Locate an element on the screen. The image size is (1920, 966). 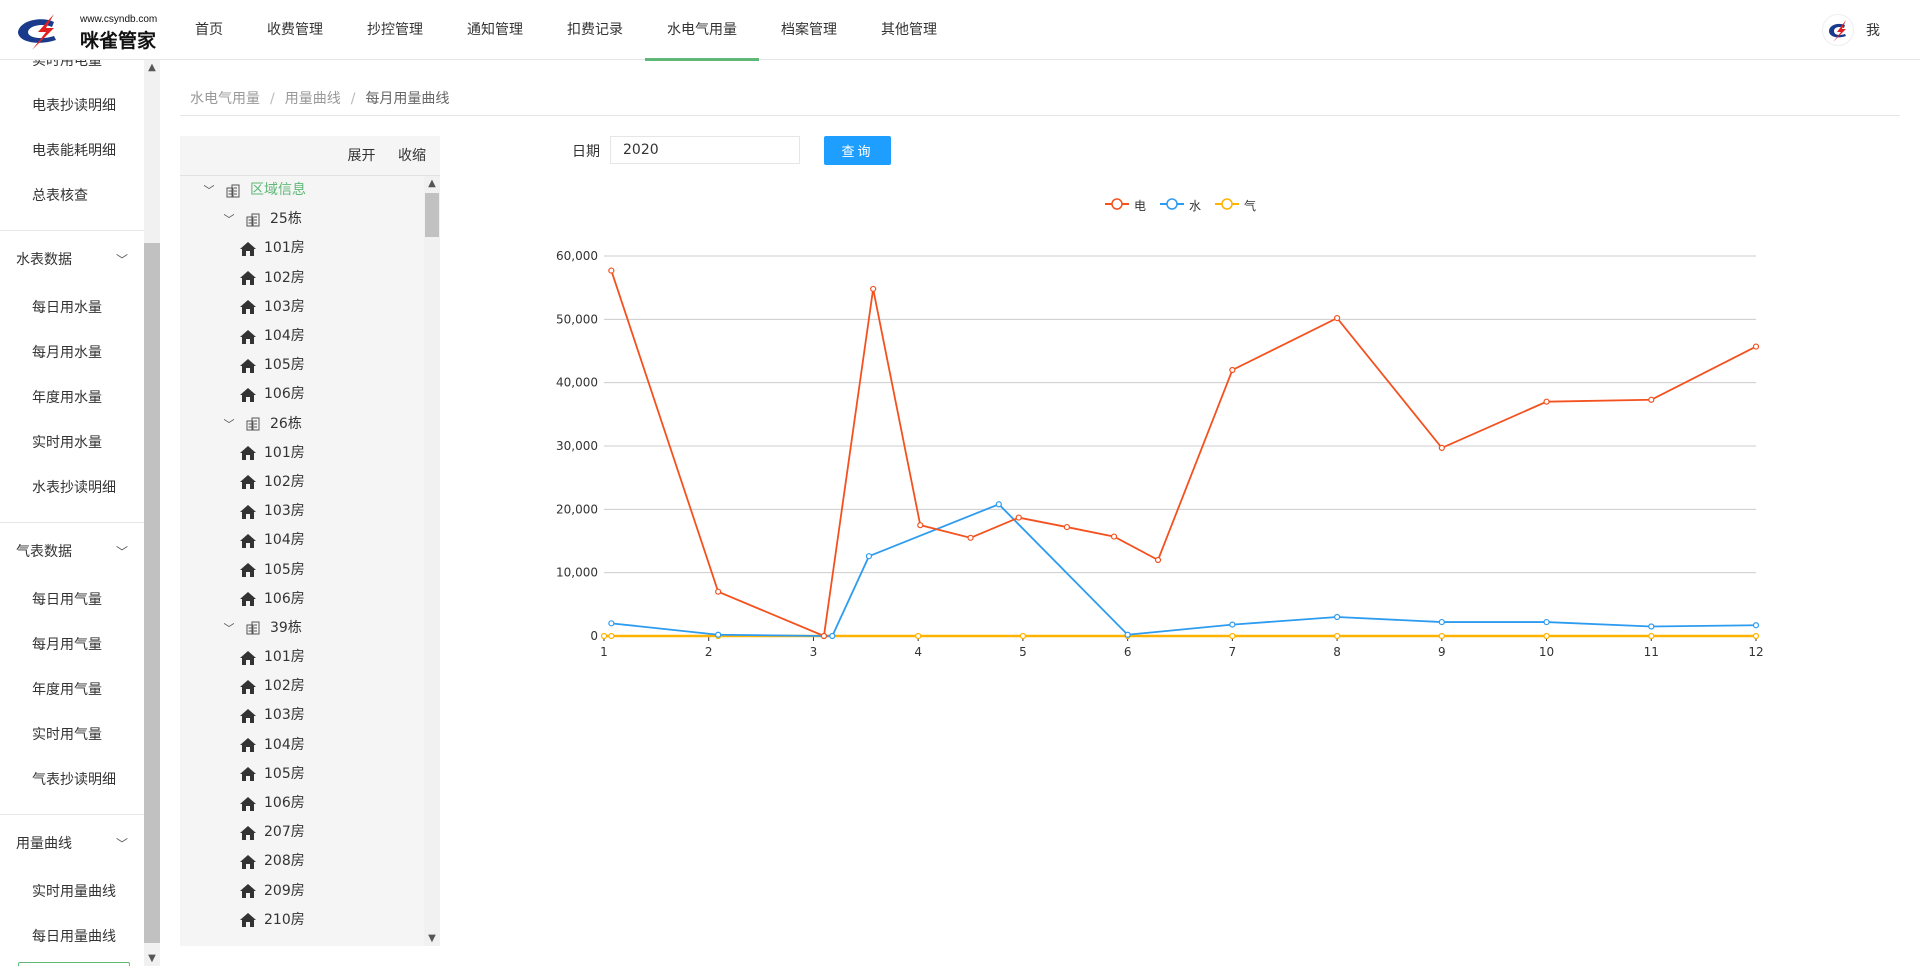
tree-node-label: 208房 is located at coordinates (284, 861).